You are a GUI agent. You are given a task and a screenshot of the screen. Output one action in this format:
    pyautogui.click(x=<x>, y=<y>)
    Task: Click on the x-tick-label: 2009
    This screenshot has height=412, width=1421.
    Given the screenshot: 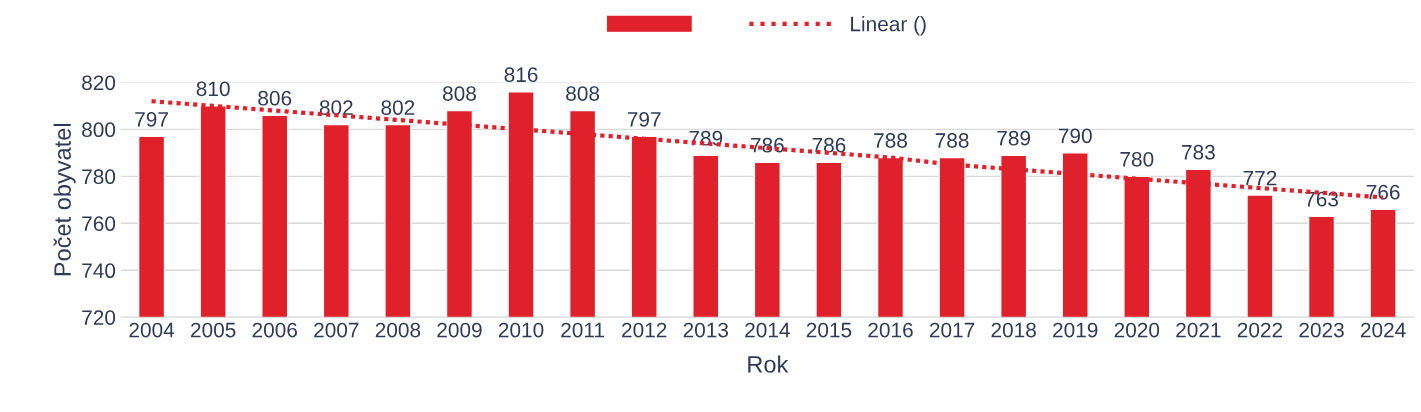 What is the action you would take?
    pyautogui.click(x=459, y=330)
    